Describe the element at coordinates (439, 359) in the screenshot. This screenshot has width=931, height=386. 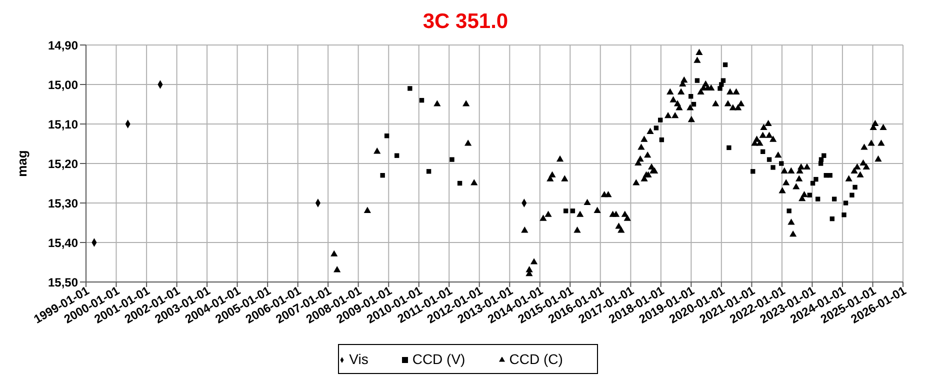
I see `legend-label: CCD (V)` at that location.